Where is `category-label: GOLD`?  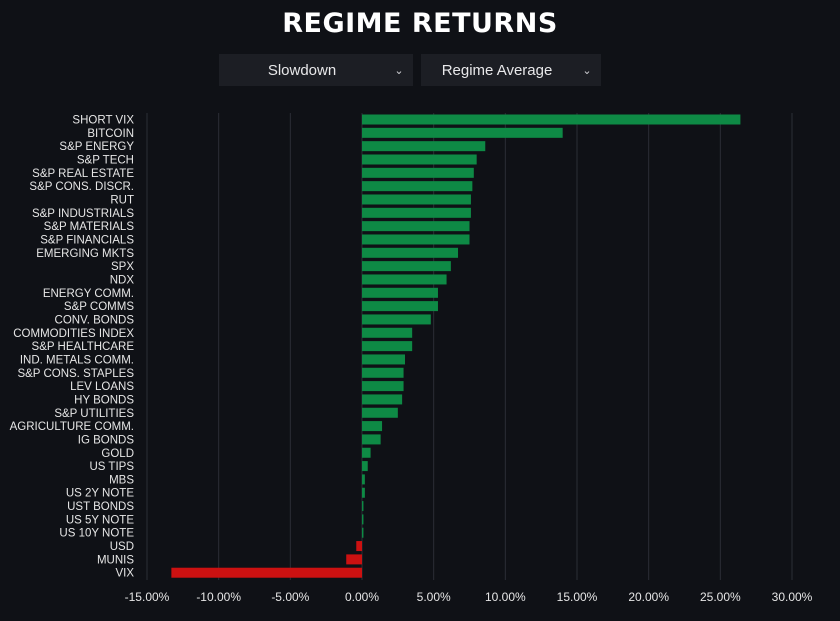
category-label: GOLD is located at coordinates (117, 454).